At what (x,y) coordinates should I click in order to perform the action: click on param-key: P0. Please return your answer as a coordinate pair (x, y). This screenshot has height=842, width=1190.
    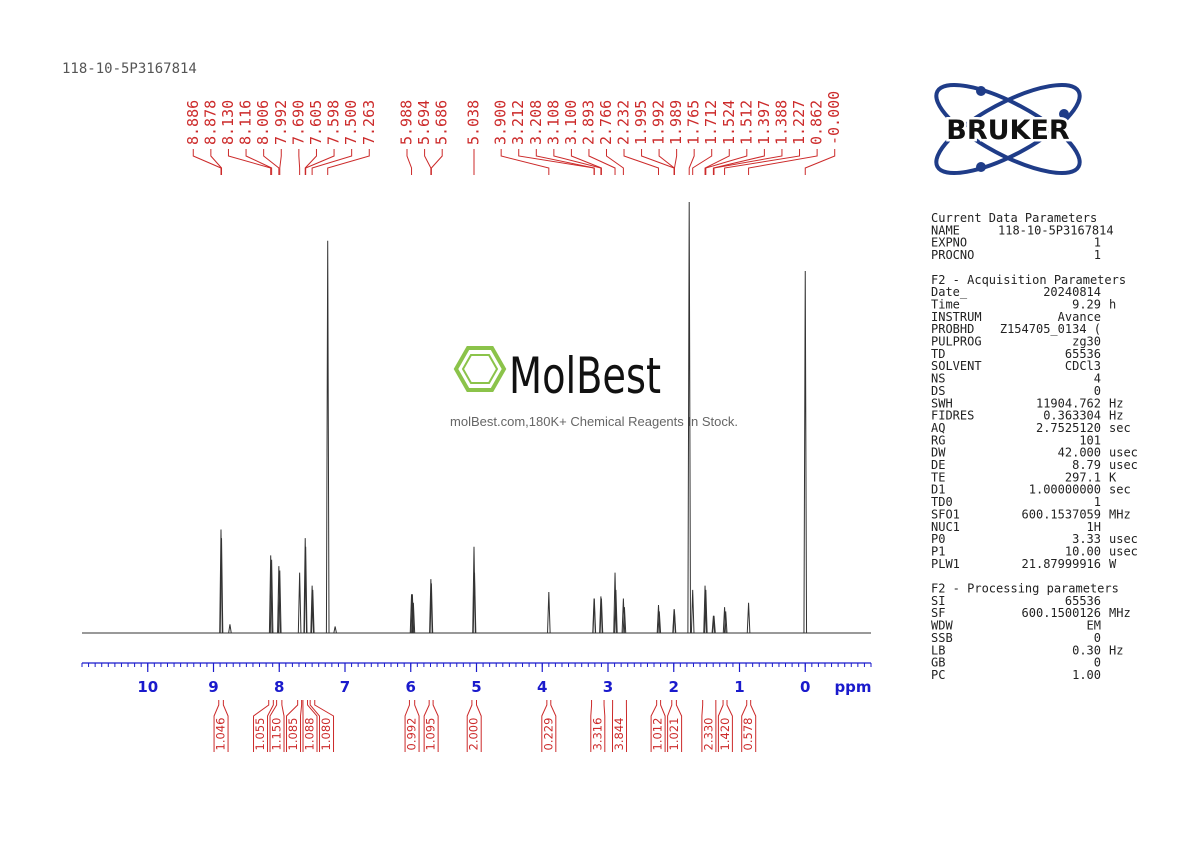
    Looking at the image, I should click on (938, 539).